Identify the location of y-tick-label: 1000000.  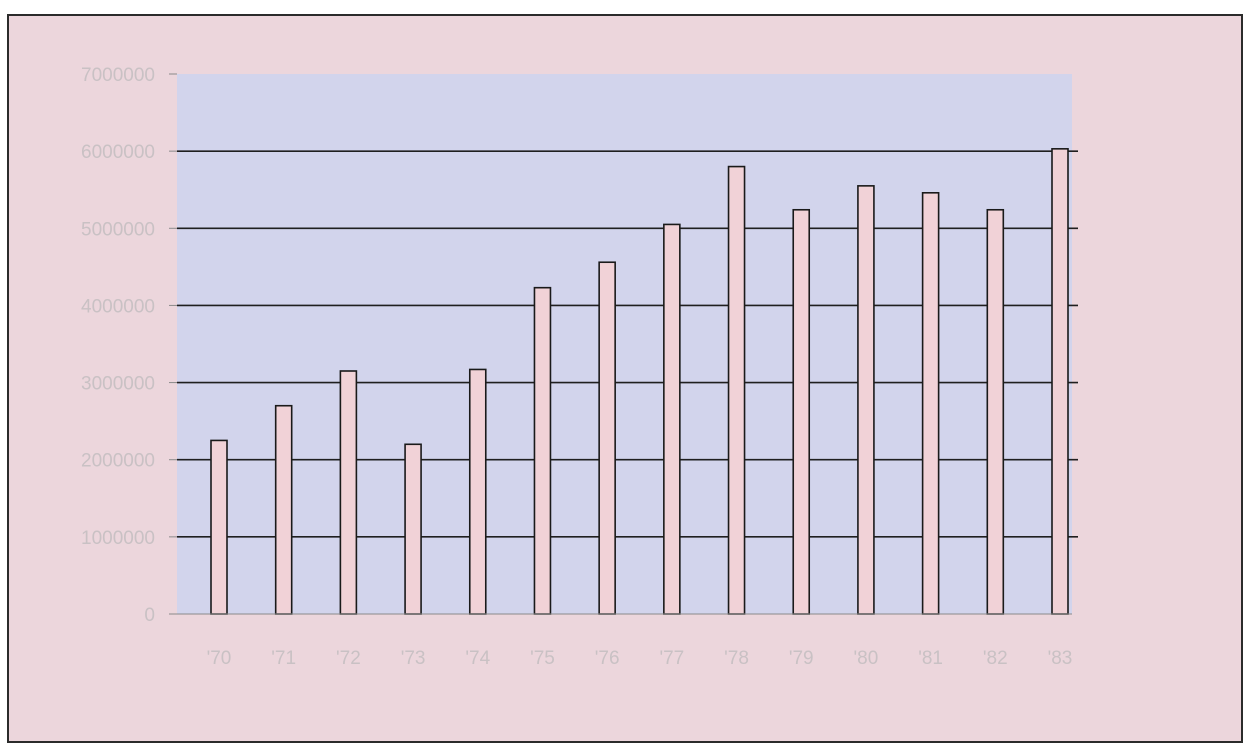
(118, 538).